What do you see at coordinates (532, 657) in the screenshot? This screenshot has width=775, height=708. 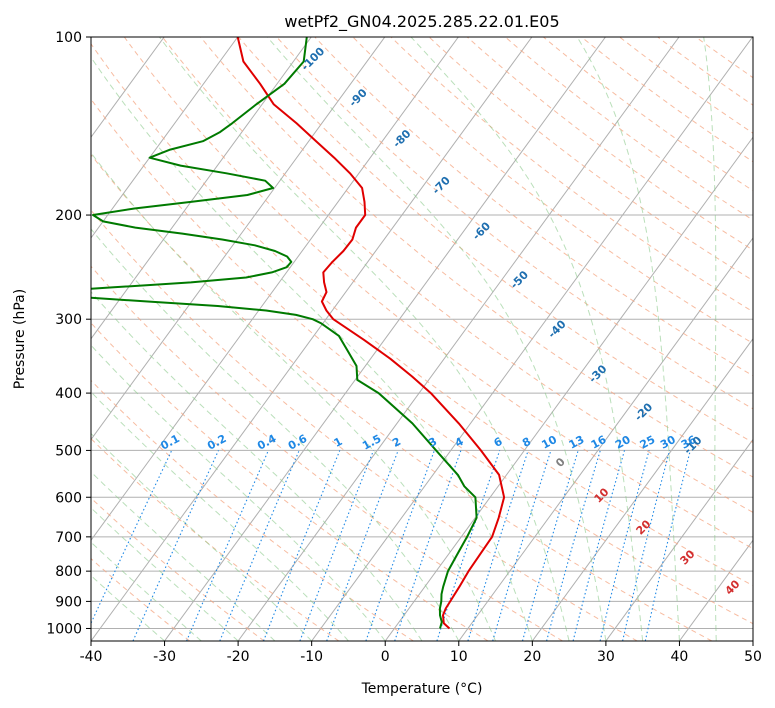 I see `x-tick-label: 20` at bounding box center [532, 657].